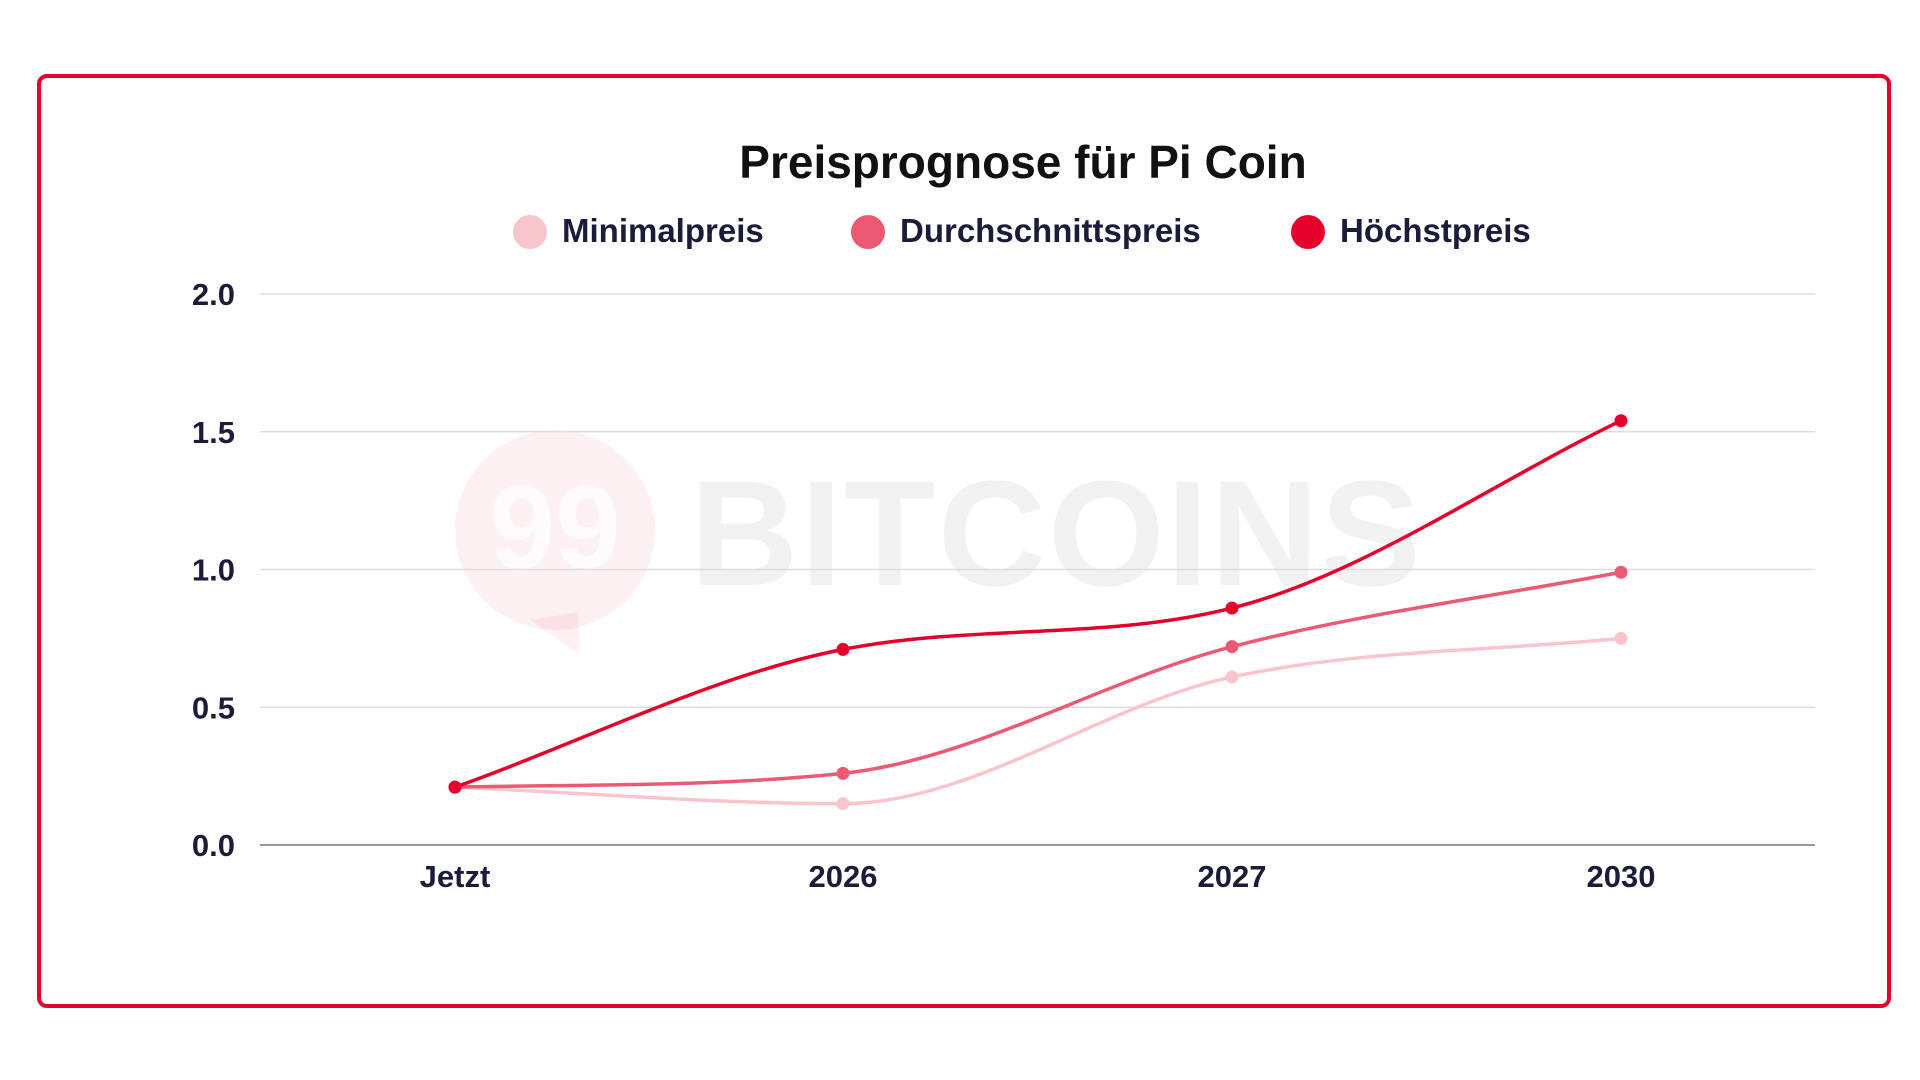  What do you see at coordinates (213, 845) in the screenshot?
I see `y-tick-label: 0.0` at bounding box center [213, 845].